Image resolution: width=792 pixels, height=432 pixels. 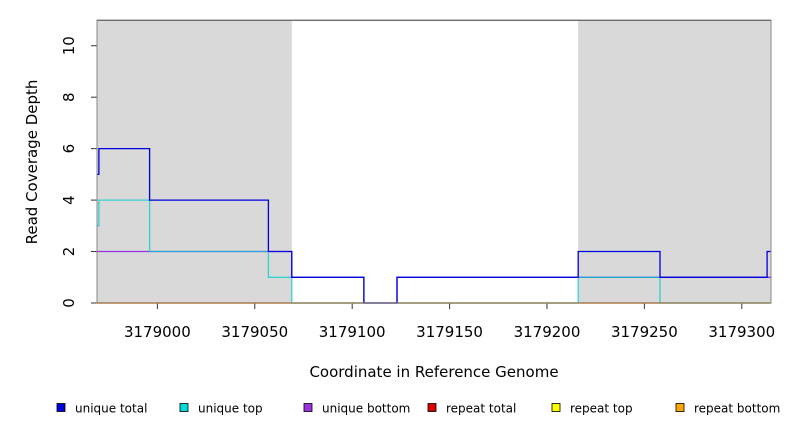 I want to click on legend-item-repeat-top: repeat top, so click(x=592, y=409).